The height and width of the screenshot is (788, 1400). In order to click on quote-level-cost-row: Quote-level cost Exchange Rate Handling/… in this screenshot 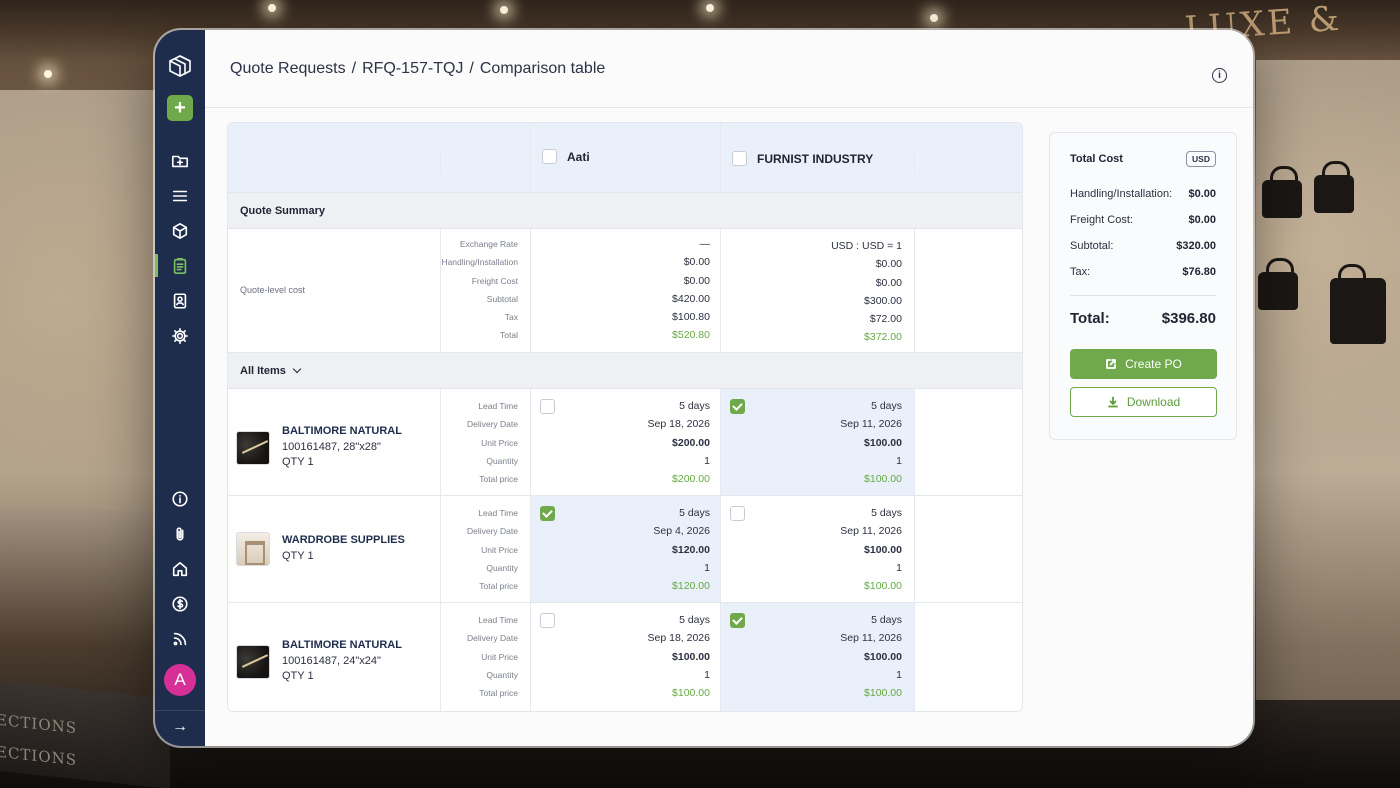, I will do `click(625, 291)`.